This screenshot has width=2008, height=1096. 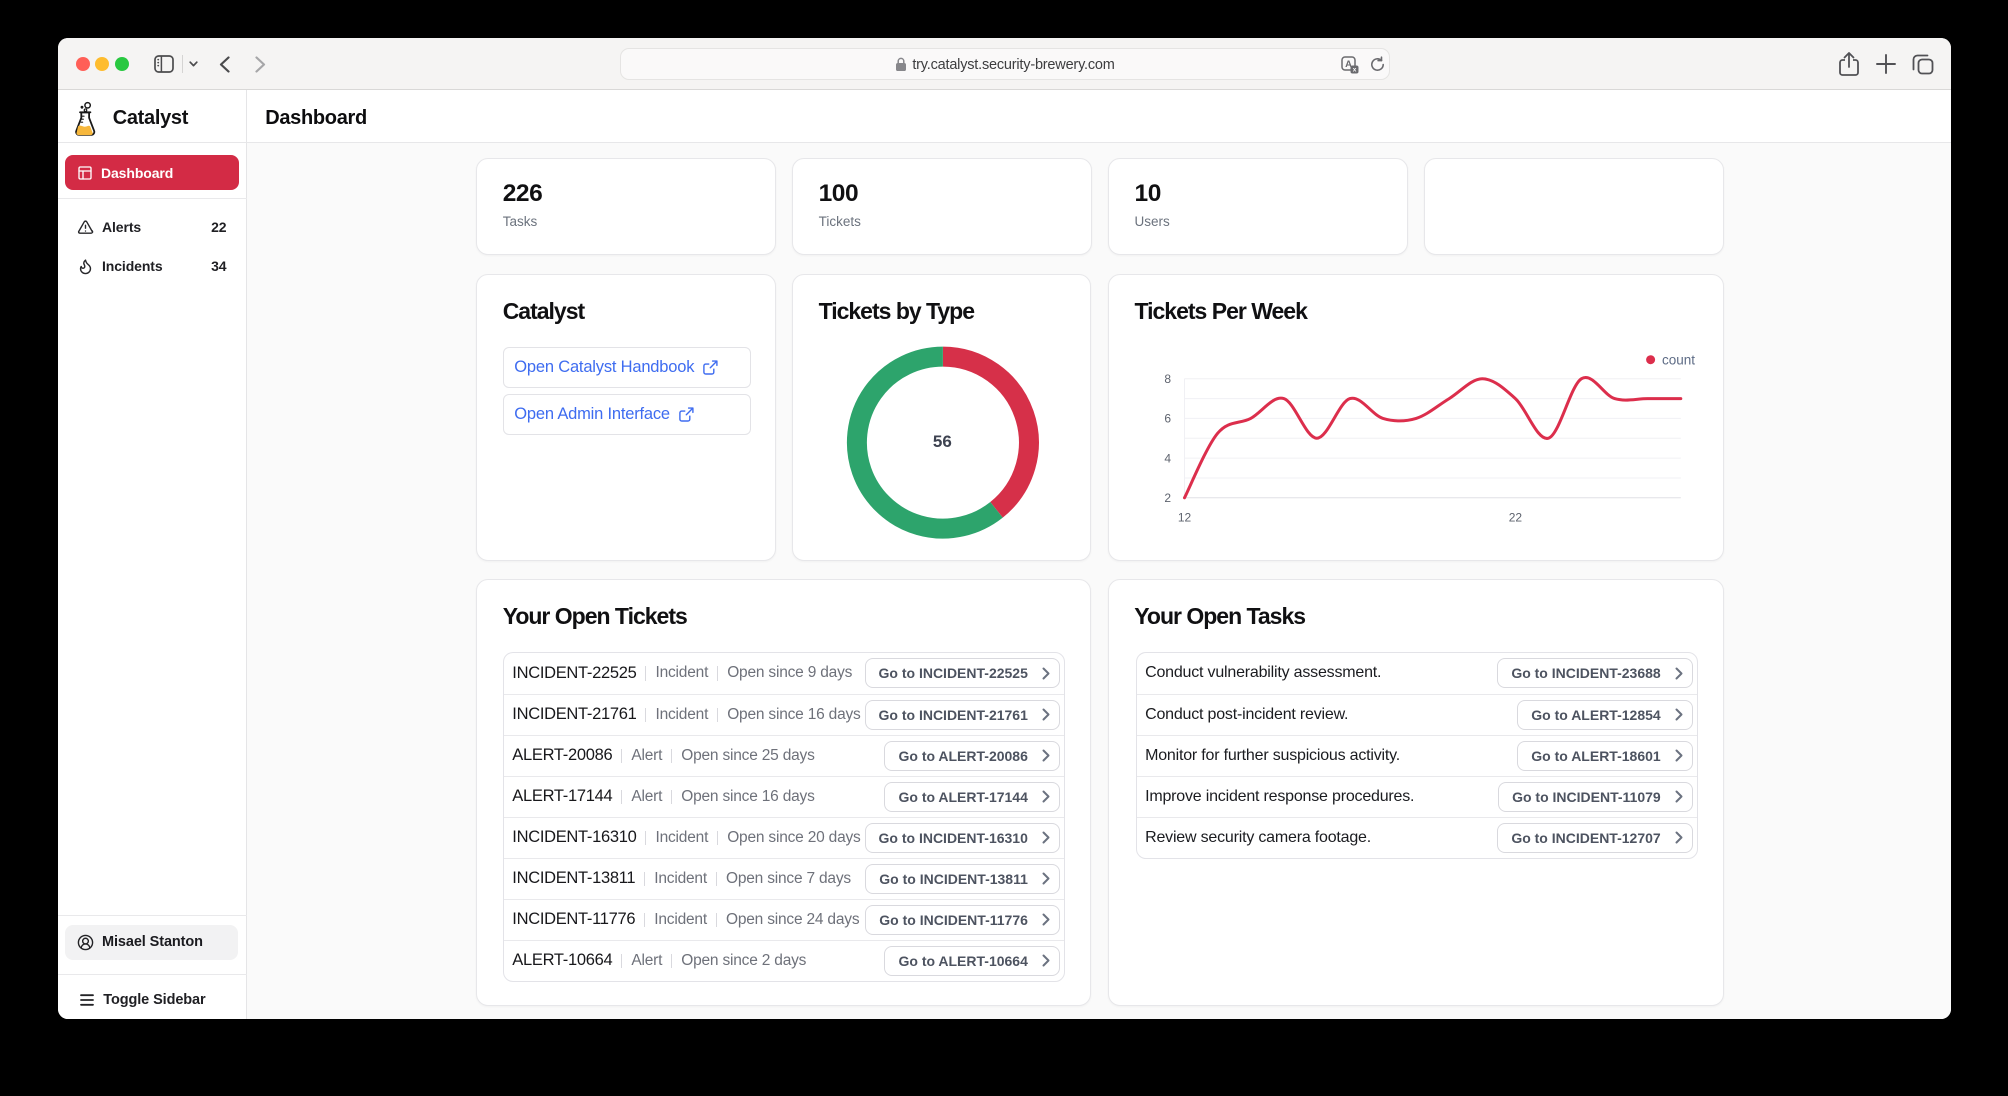 What do you see at coordinates (1516, 517) in the screenshot?
I see `svg-text: 22` at bounding box center [1516, 517].